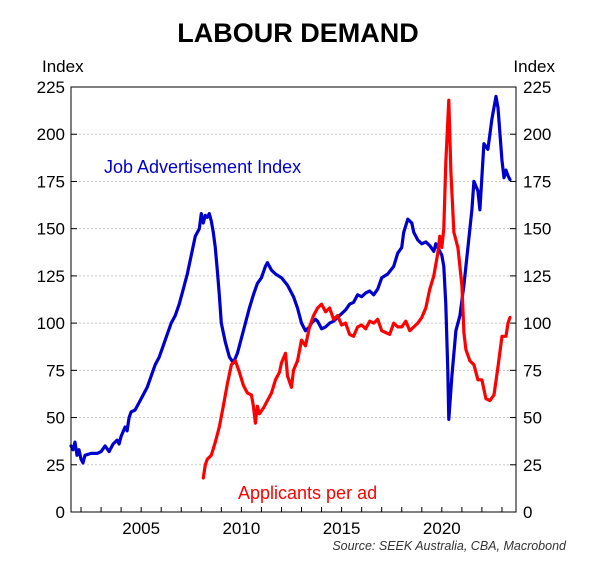 This screenshot has width=592, height=562. I want to click on y-tick-label-left: 25, so click(55, 465).